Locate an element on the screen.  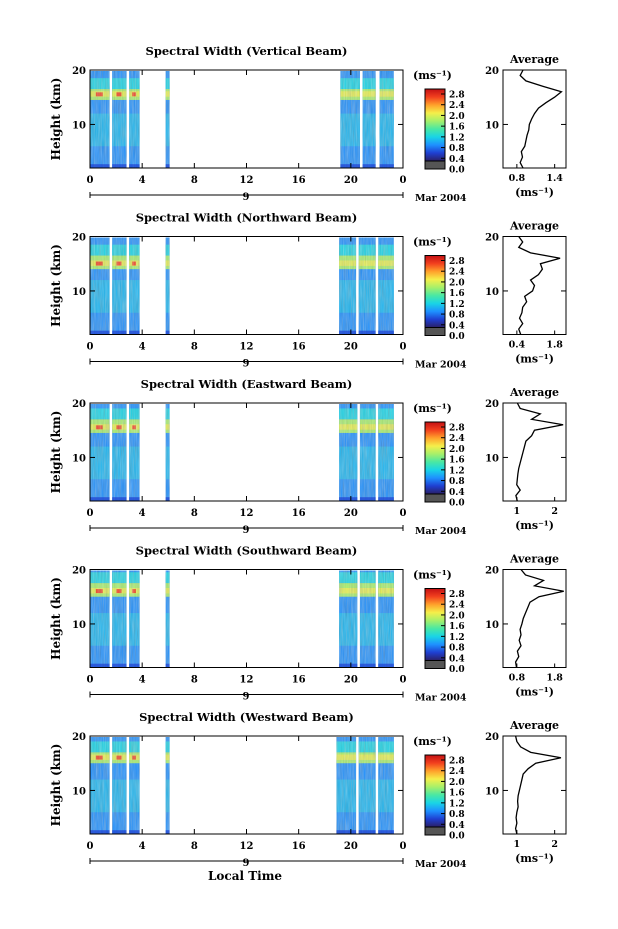
x-axis-label: Local Time is located at coordinates (245, 876).